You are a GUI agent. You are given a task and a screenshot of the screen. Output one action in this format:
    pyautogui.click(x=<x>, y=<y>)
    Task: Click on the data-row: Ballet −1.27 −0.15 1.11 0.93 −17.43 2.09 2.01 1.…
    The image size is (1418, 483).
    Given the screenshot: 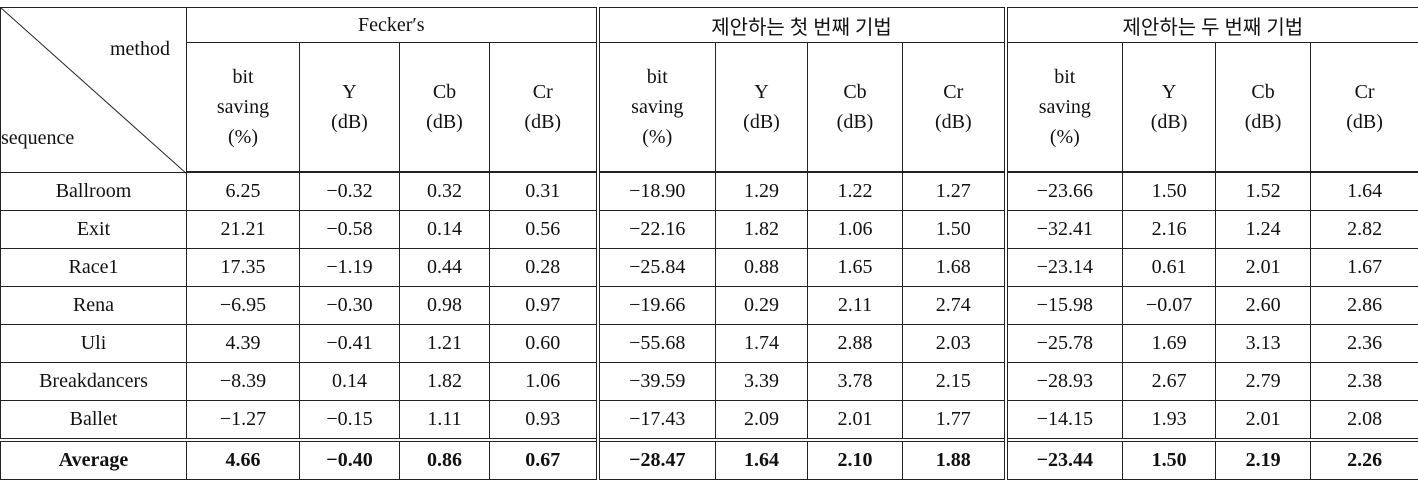 What is the action you would take?
    pyautogui.click(x=709, y=420)
    